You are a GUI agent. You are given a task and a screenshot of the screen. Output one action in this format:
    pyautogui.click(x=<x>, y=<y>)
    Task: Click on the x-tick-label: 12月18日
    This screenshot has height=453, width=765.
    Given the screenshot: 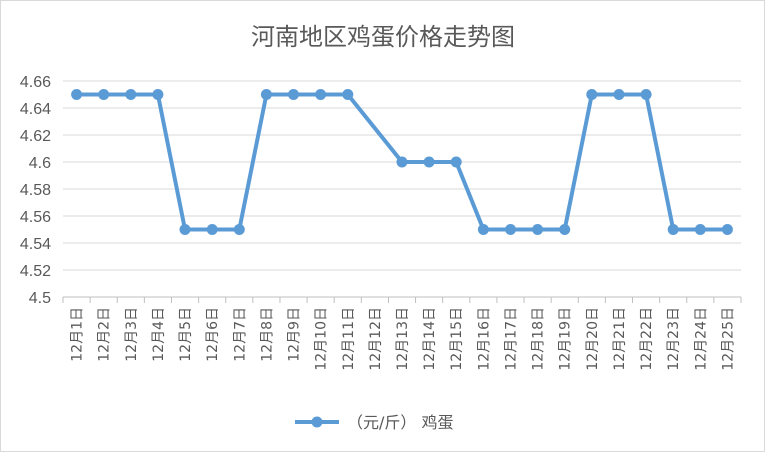 What is the action you would take?
    pyautogui.click(x=539, y=339)
    